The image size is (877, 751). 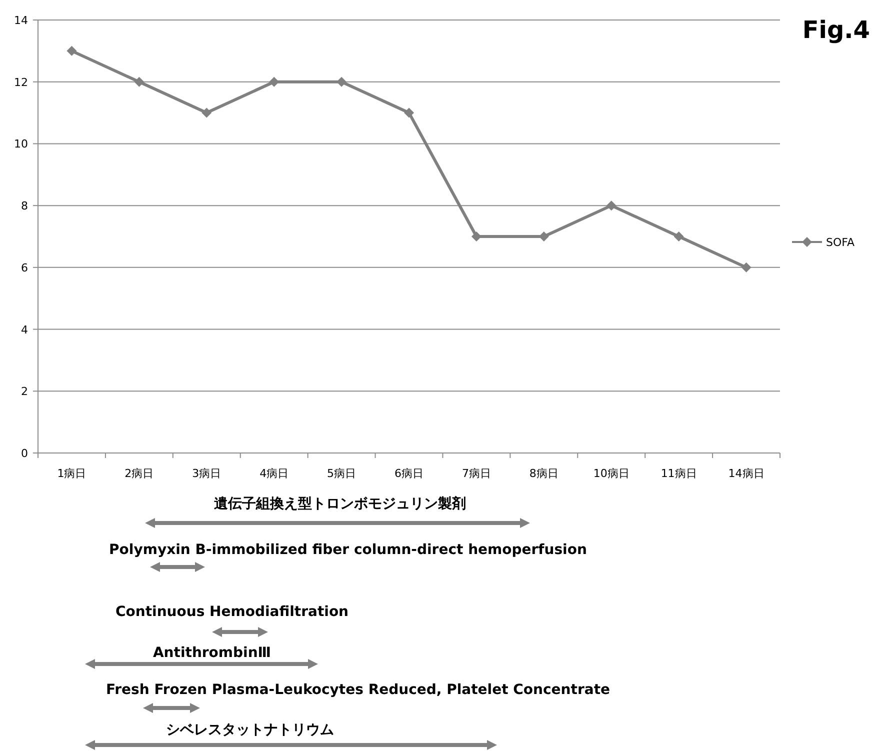 I want to click on legend-label: SOFA, so click(x=840, y=242).